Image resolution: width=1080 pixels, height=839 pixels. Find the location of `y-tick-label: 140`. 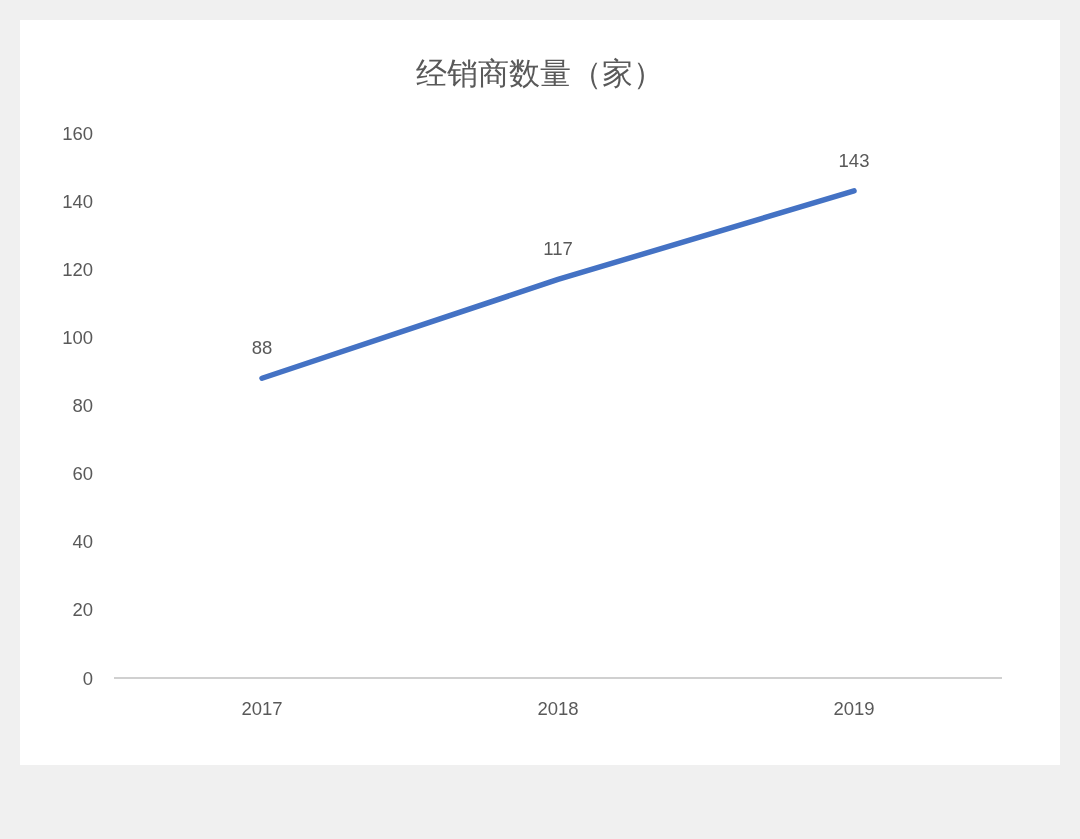

y-tick-label: 140 is located at coordinates (77, 201).